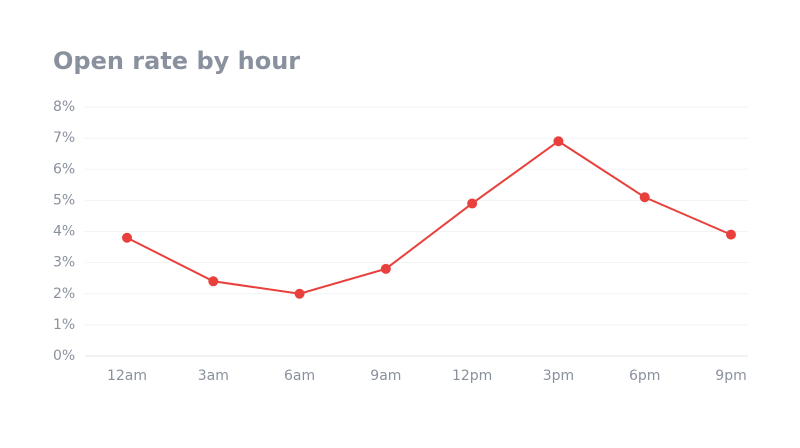 Image resolution: width=800 pixels, height=448 pixels. I want to click on y-tick-label: 0%, so click(64, 356).